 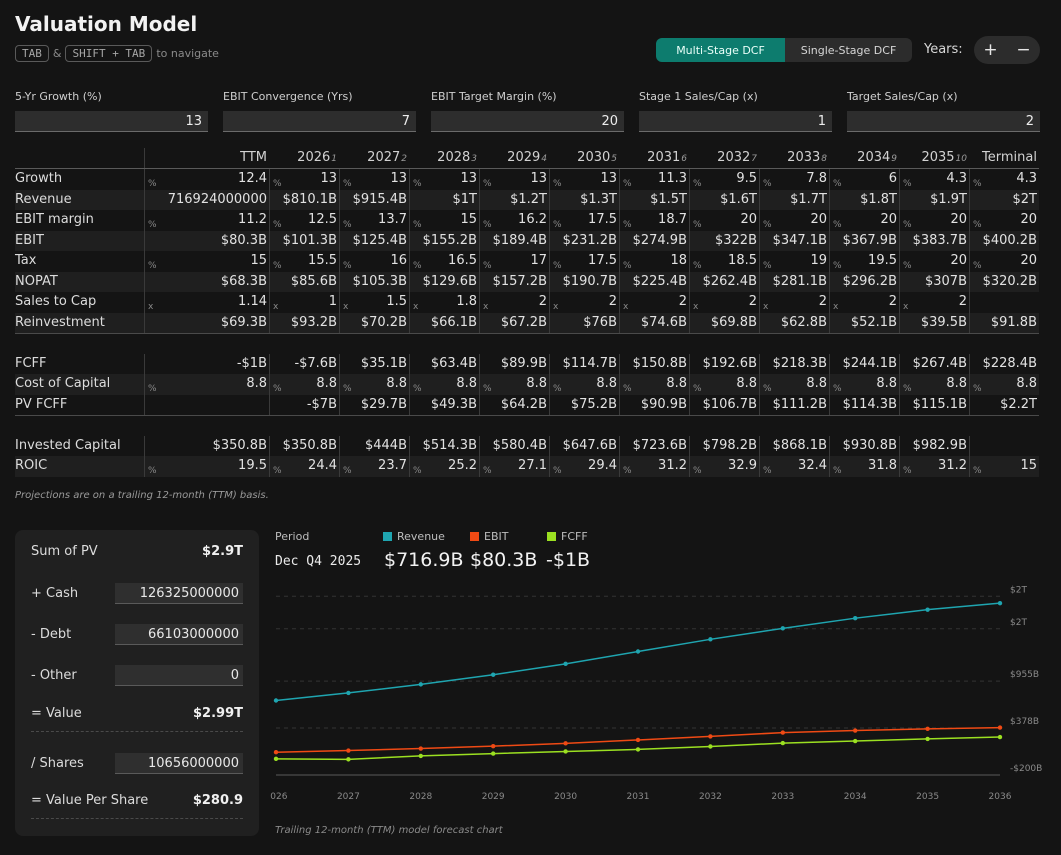 I want to click on cell-value: $64.2B, so click(x=523, y=404).